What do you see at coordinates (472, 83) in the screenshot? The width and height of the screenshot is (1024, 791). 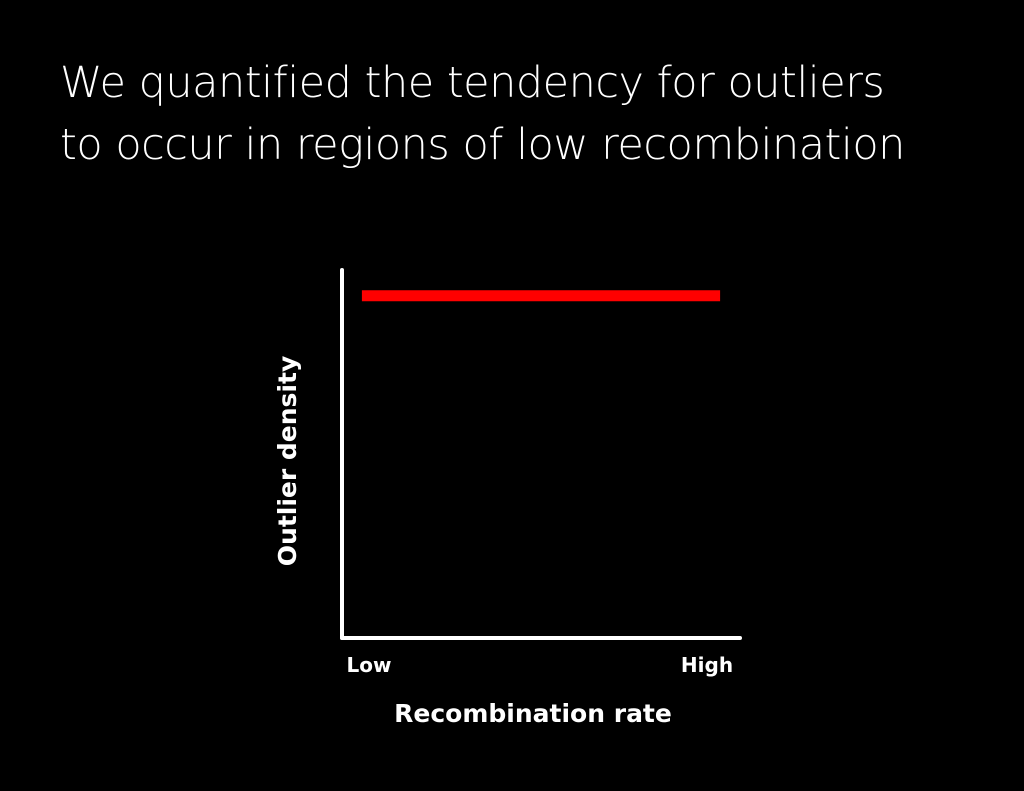 I see `title-line-1: We quantified the tendency for outliers` at bounding box center [472, 83].